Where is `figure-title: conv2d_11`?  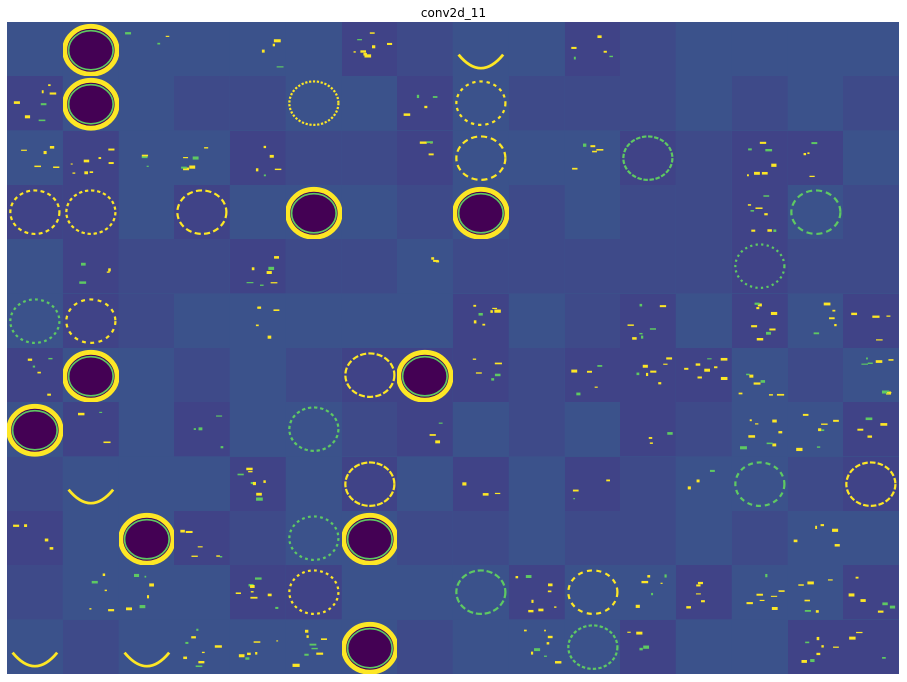 figure-title: conv2d_11 is located at coordinates (453, 13).